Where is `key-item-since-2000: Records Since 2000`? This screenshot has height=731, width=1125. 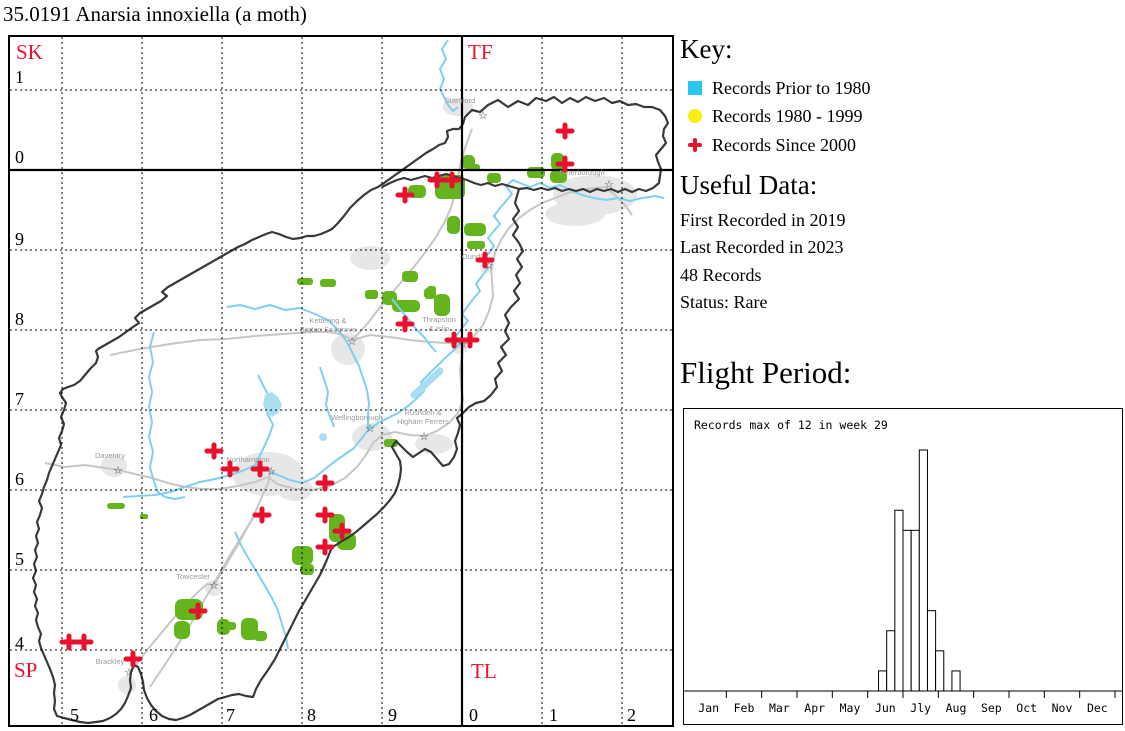
key-item-since-2000: Records Since 2000 is located at coordinates (772, 145).